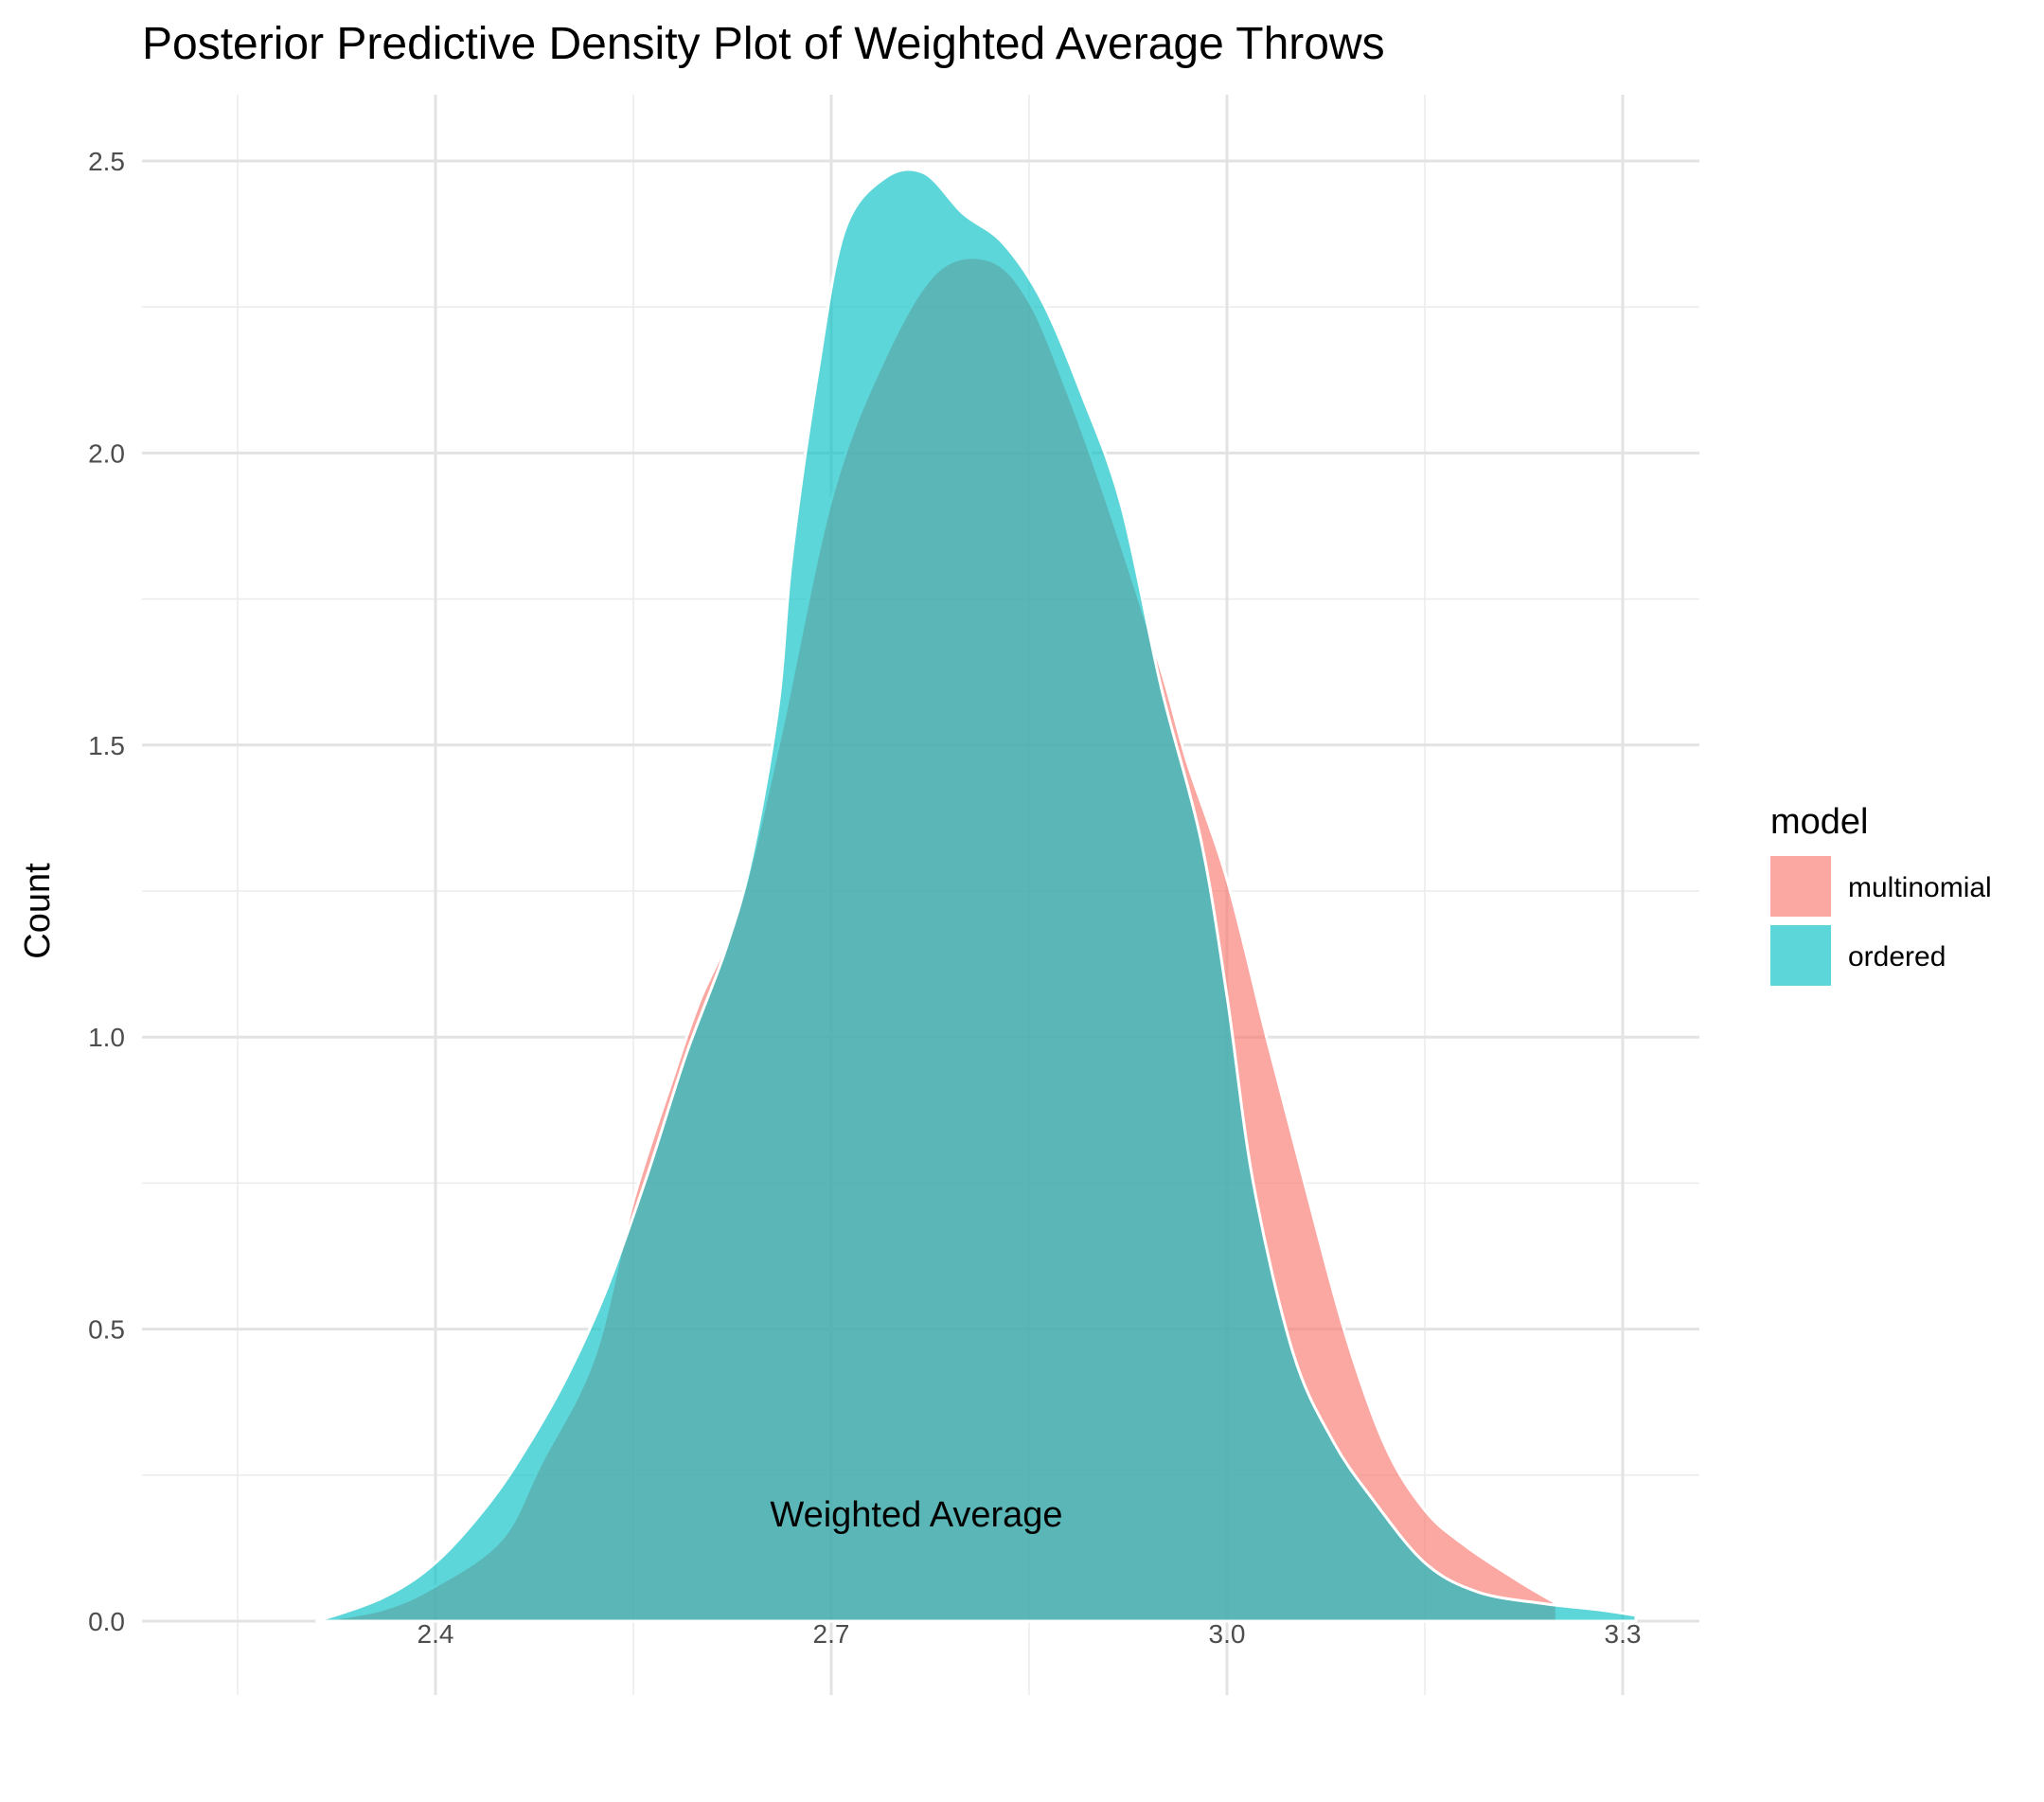 This screenshot has width=2044, height=1802. I want to click on y-axis-ticks: 0.0 0.5 1.0 1.5 2.0 2.5, so click(106, 891).